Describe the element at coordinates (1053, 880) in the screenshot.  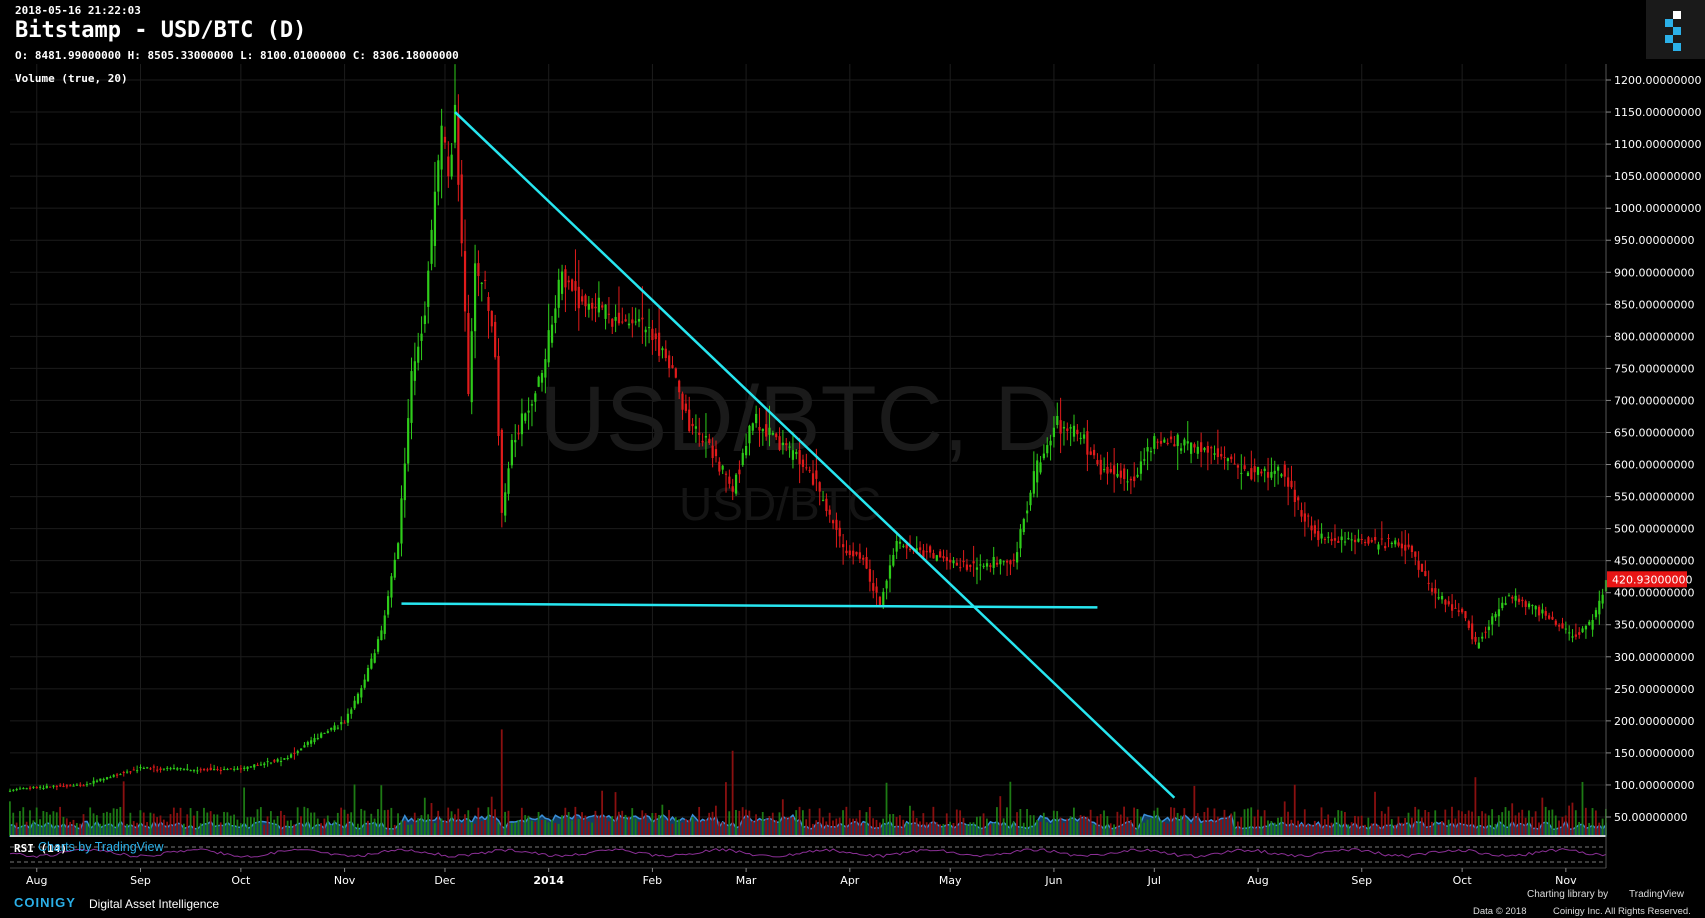
I see `time-tick-label: Jun` at that location.